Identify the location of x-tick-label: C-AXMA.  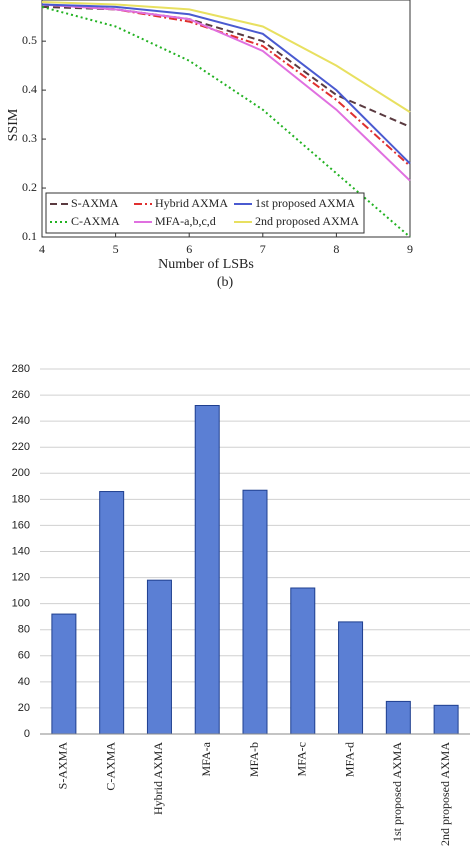
(110, 766).